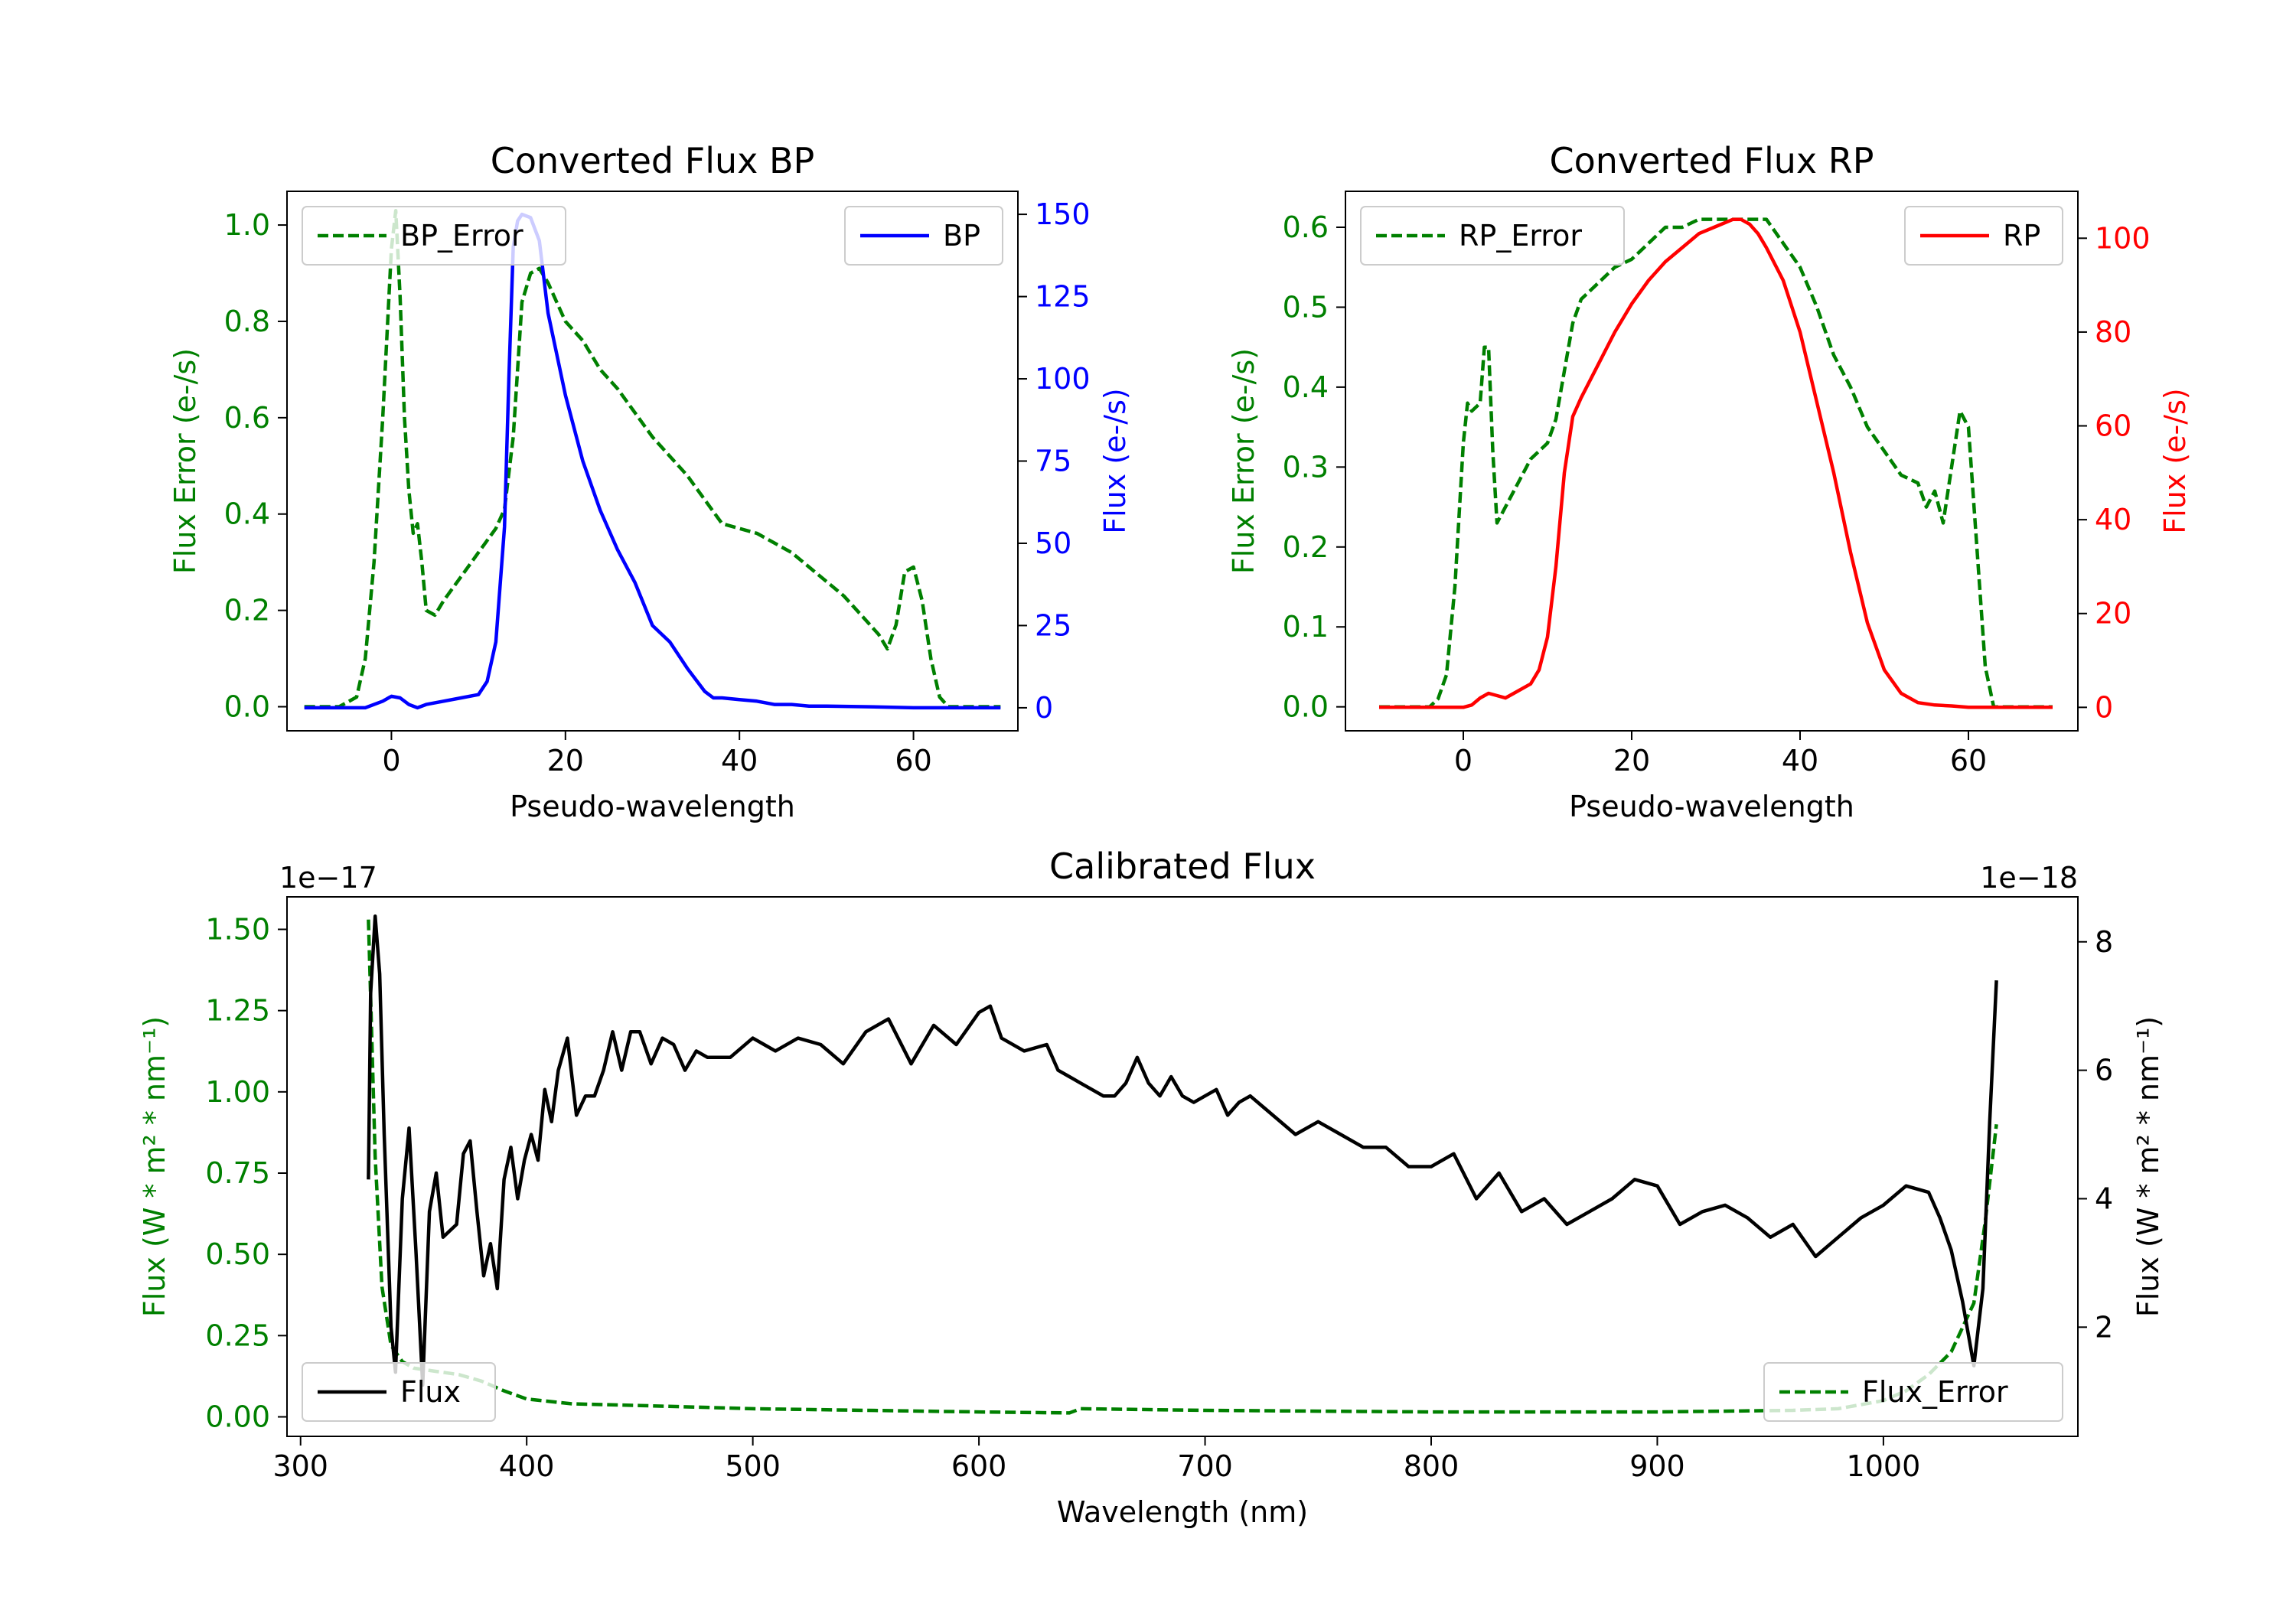 The height and width of the screenshot is (1607, 2296). Describe the element at coordinates (430, 1392) in the screenshot. I see `cal-legend-label: Flux` at that location.